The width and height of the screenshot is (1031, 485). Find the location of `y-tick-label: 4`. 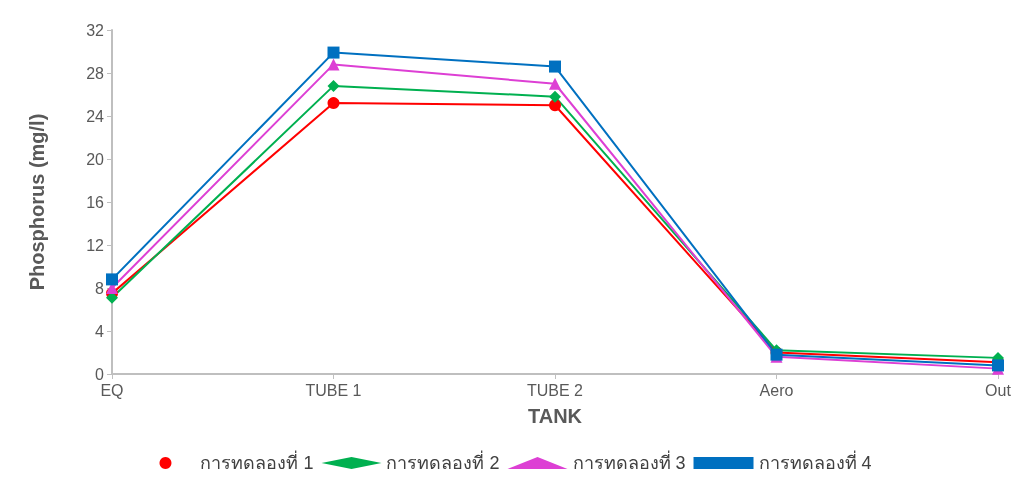

y-tick-label: 4 is located at coordinates (100, 331).